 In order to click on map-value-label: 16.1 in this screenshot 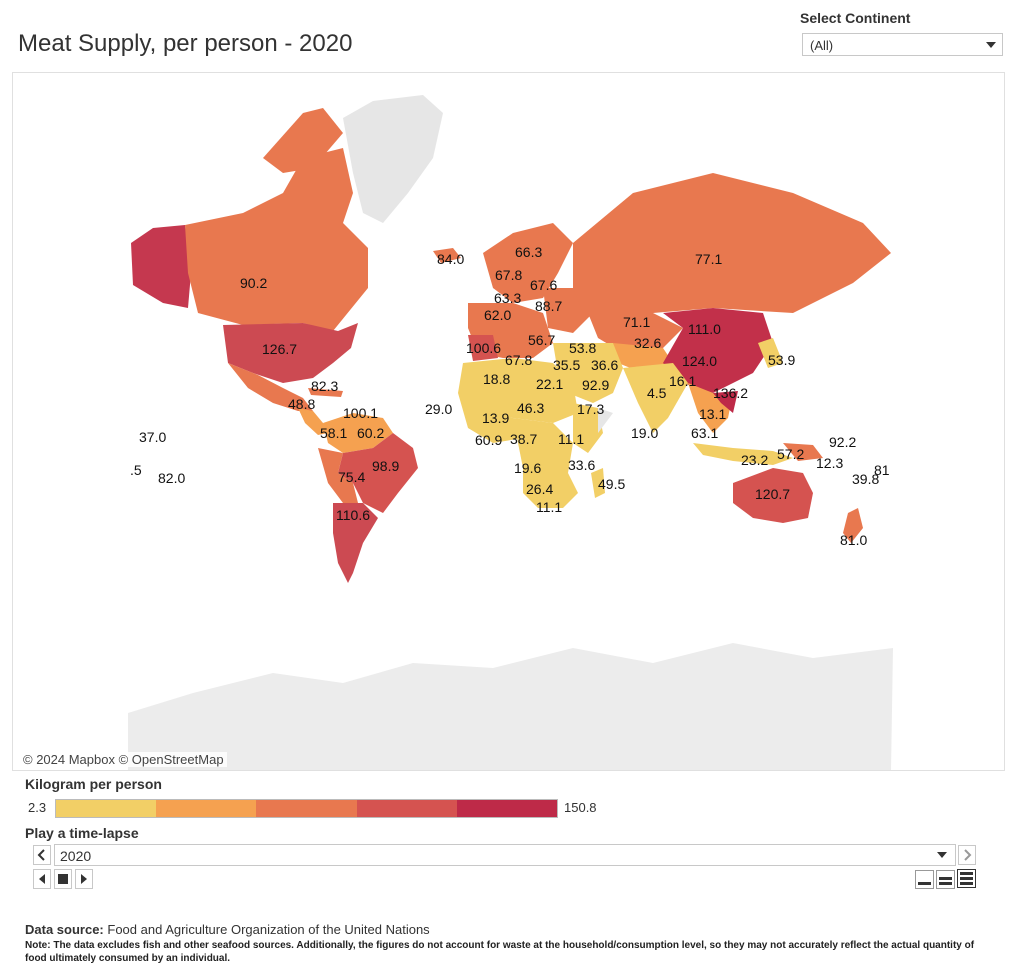, I will do `click(683, 381)`.